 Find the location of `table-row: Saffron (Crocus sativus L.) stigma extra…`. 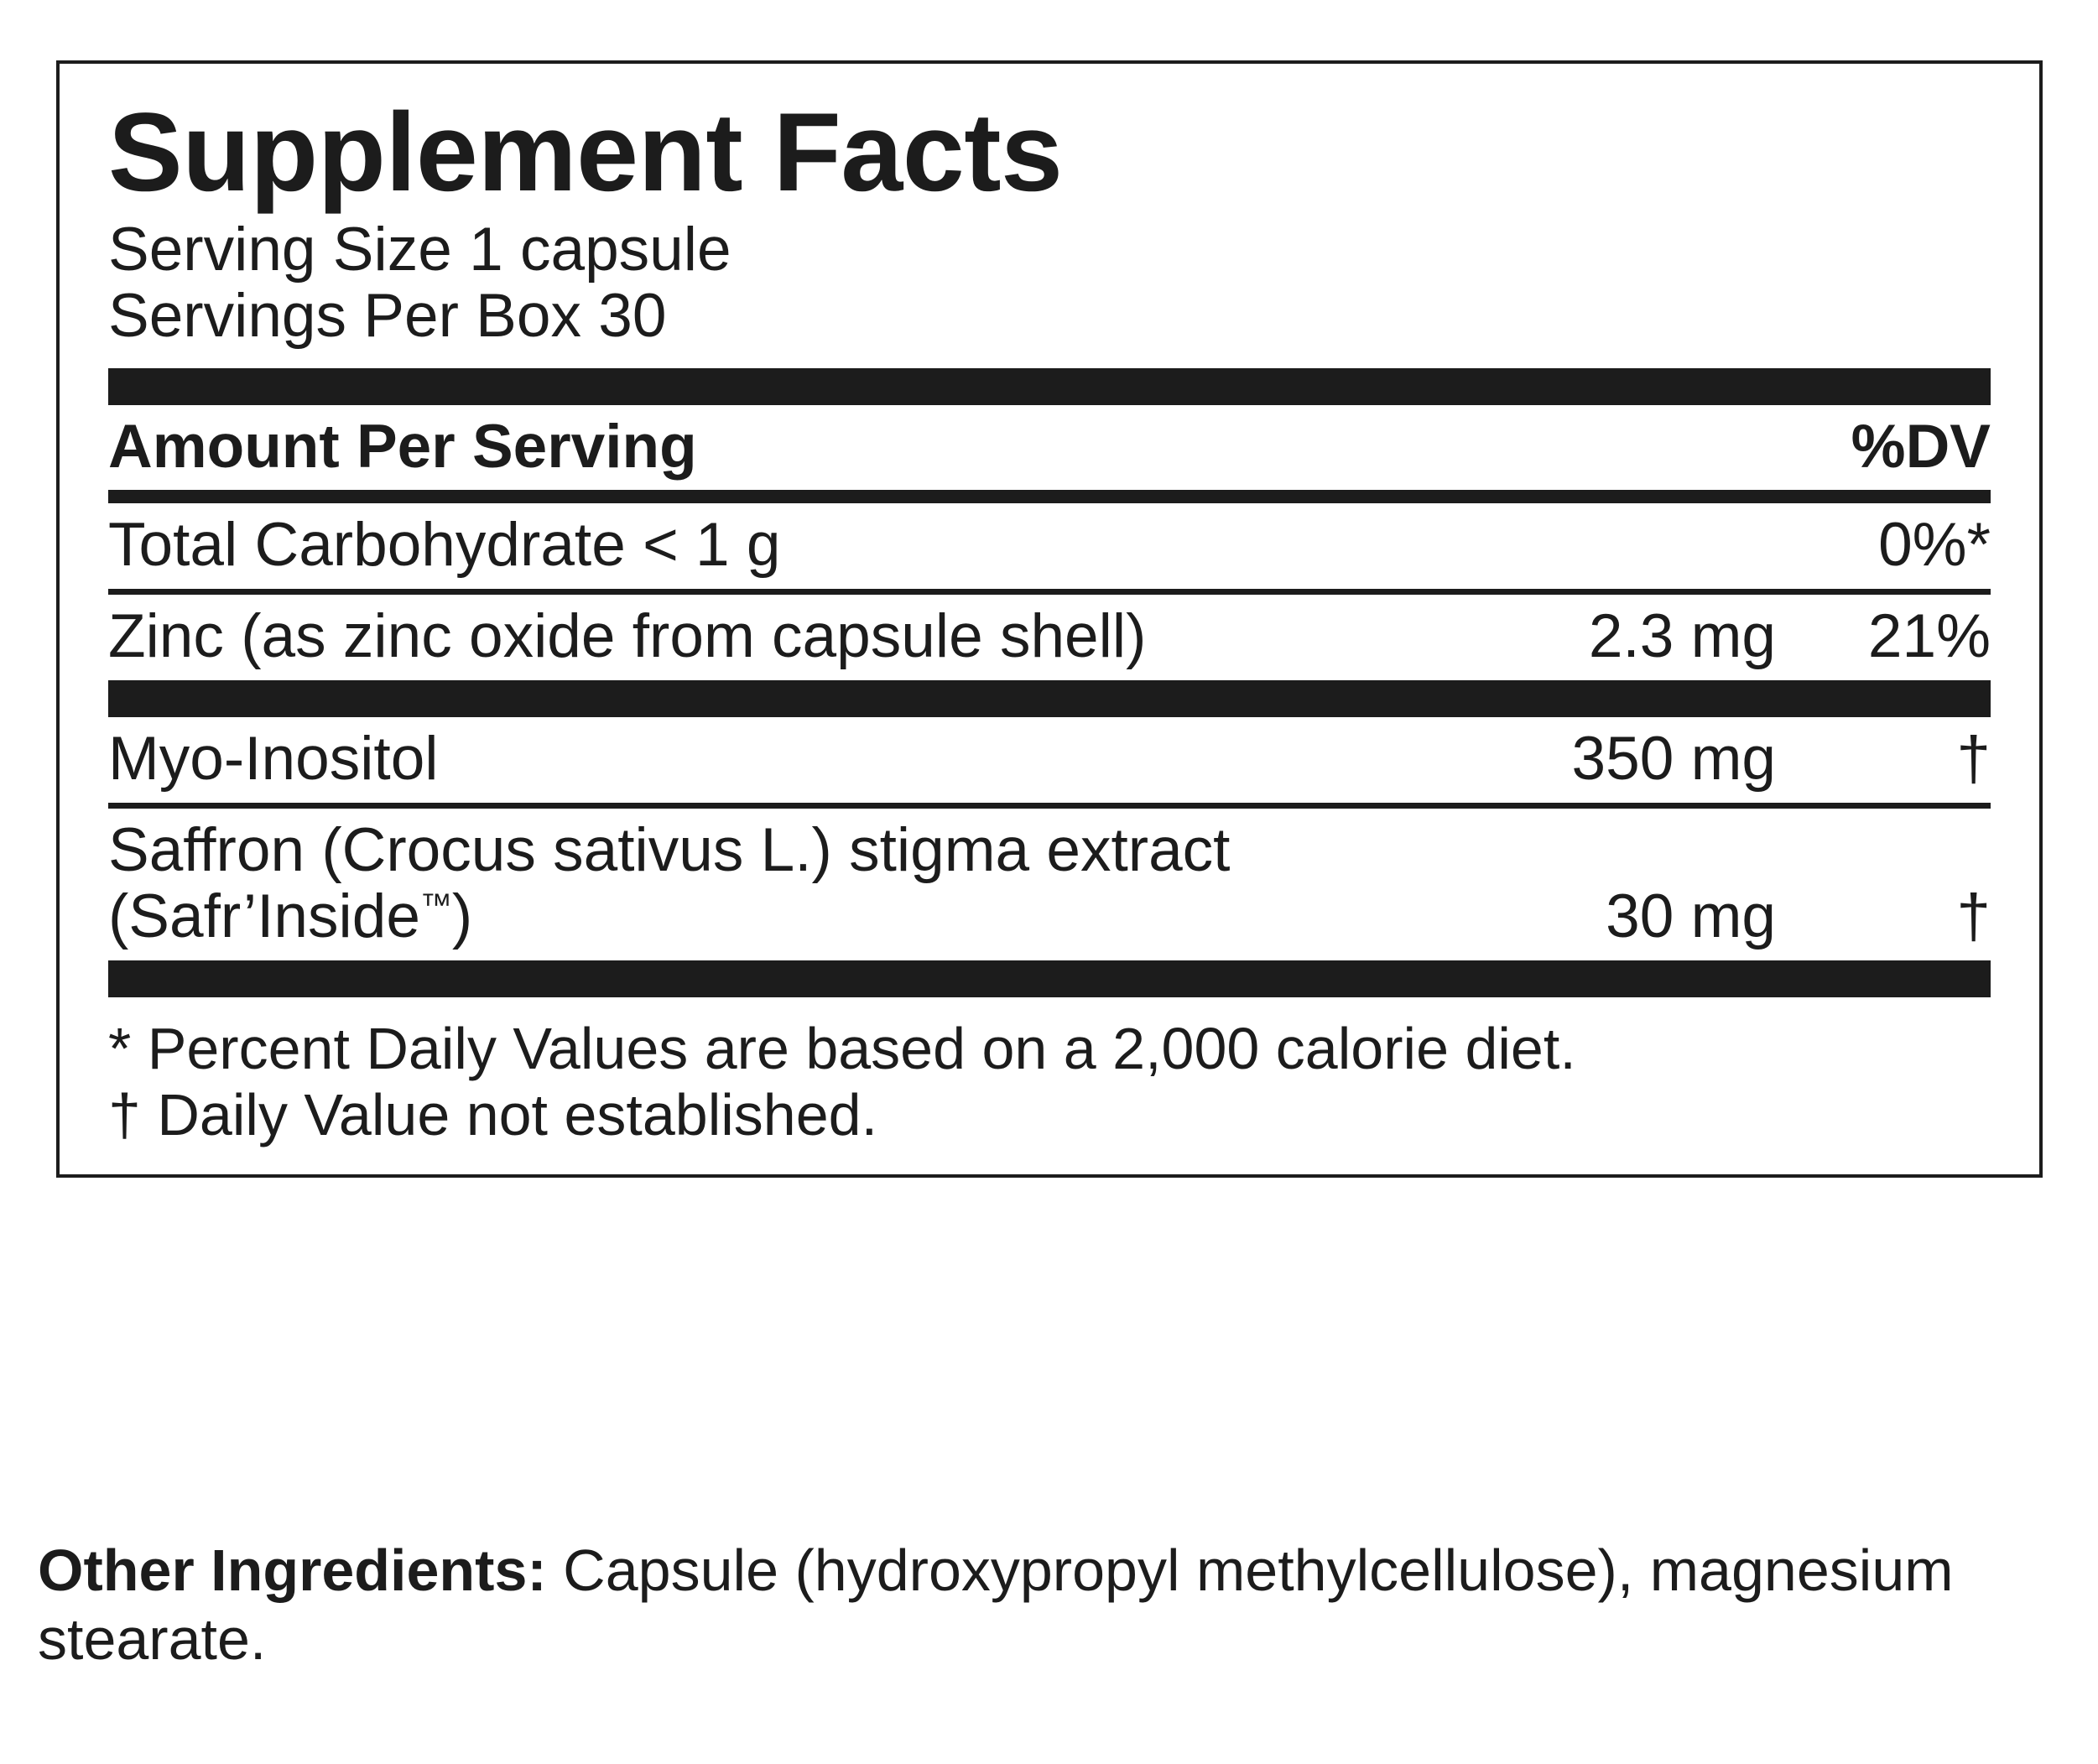

table-row: Saffron (Crocus sativus L.) stigma extra… is located at coordinates (1049, 884).